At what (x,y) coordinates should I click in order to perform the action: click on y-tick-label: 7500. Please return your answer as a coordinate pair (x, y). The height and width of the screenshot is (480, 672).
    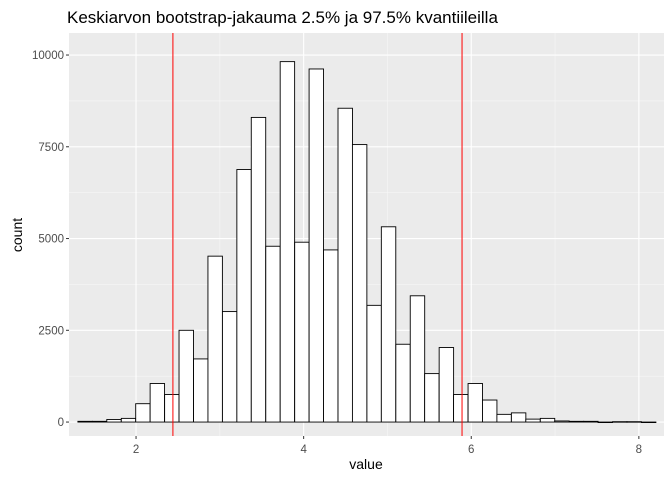
    Looking at the image, I should click on (51, 148).